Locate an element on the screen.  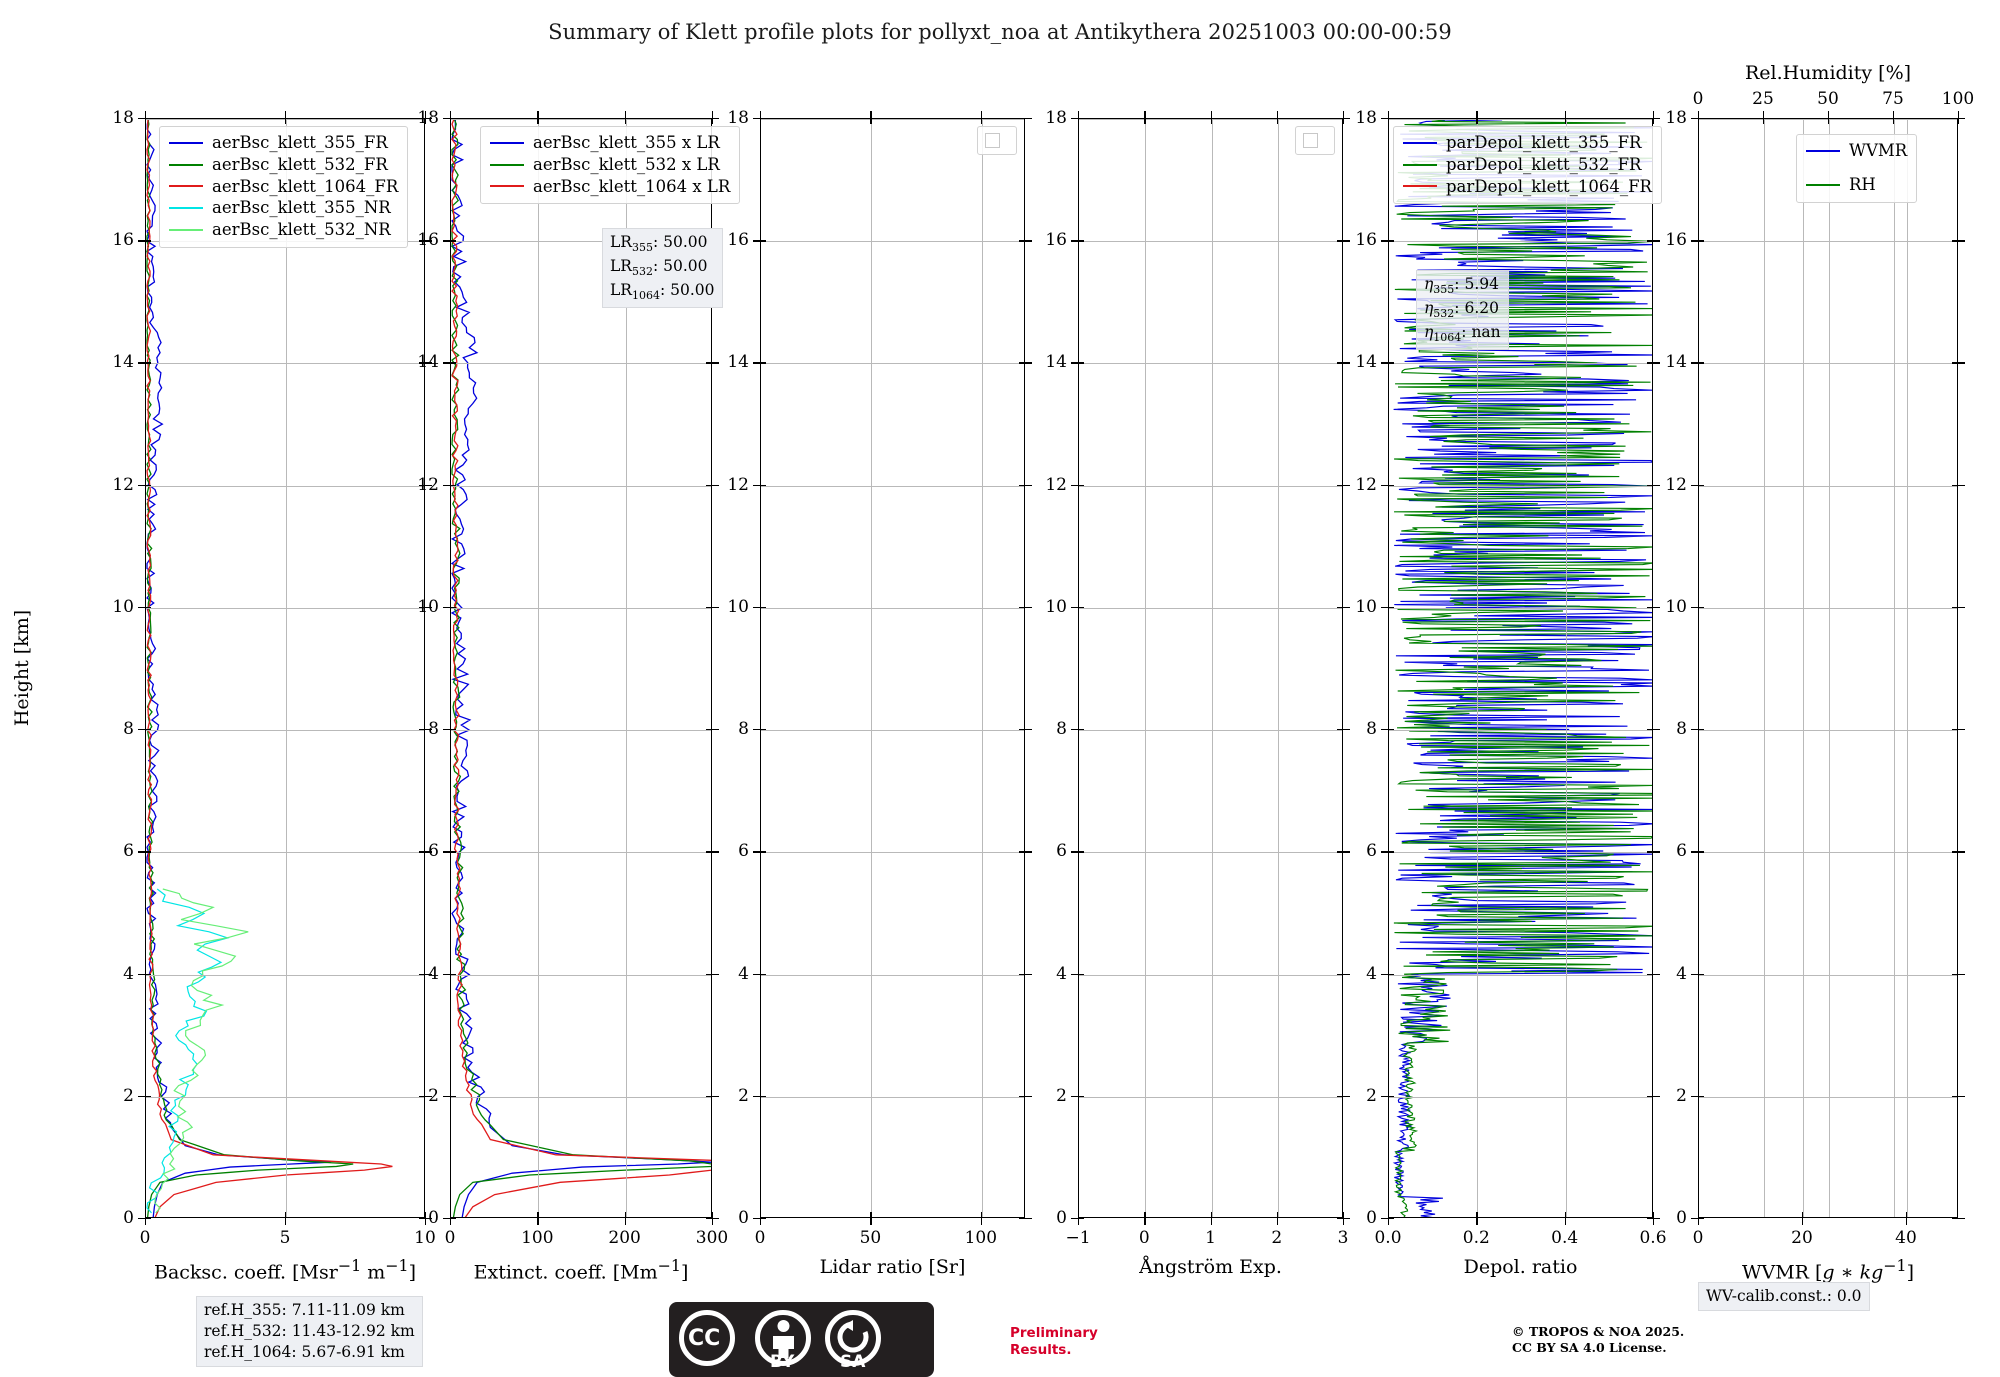
x-tick-label: 0 is located at coordinates (760, 1238).